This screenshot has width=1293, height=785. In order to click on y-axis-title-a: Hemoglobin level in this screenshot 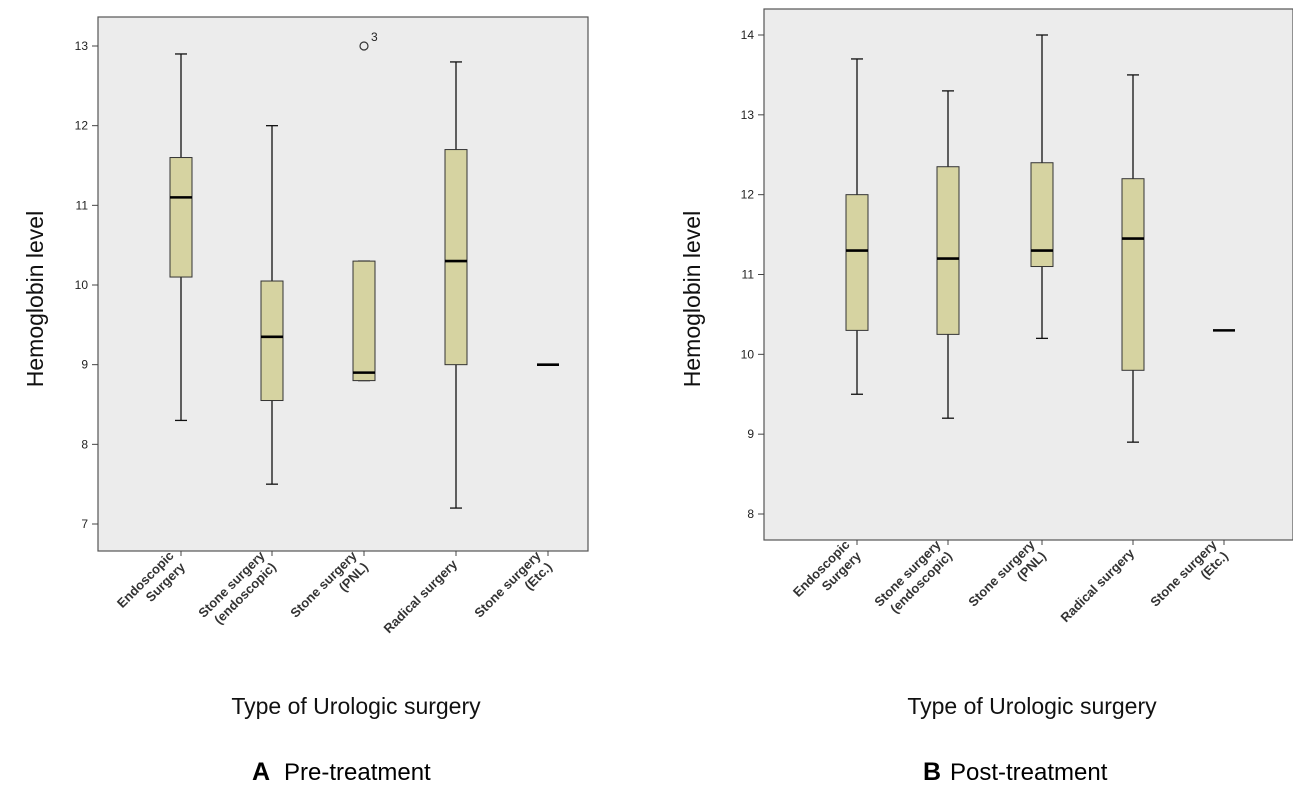, I will do `click(35, 299)`.